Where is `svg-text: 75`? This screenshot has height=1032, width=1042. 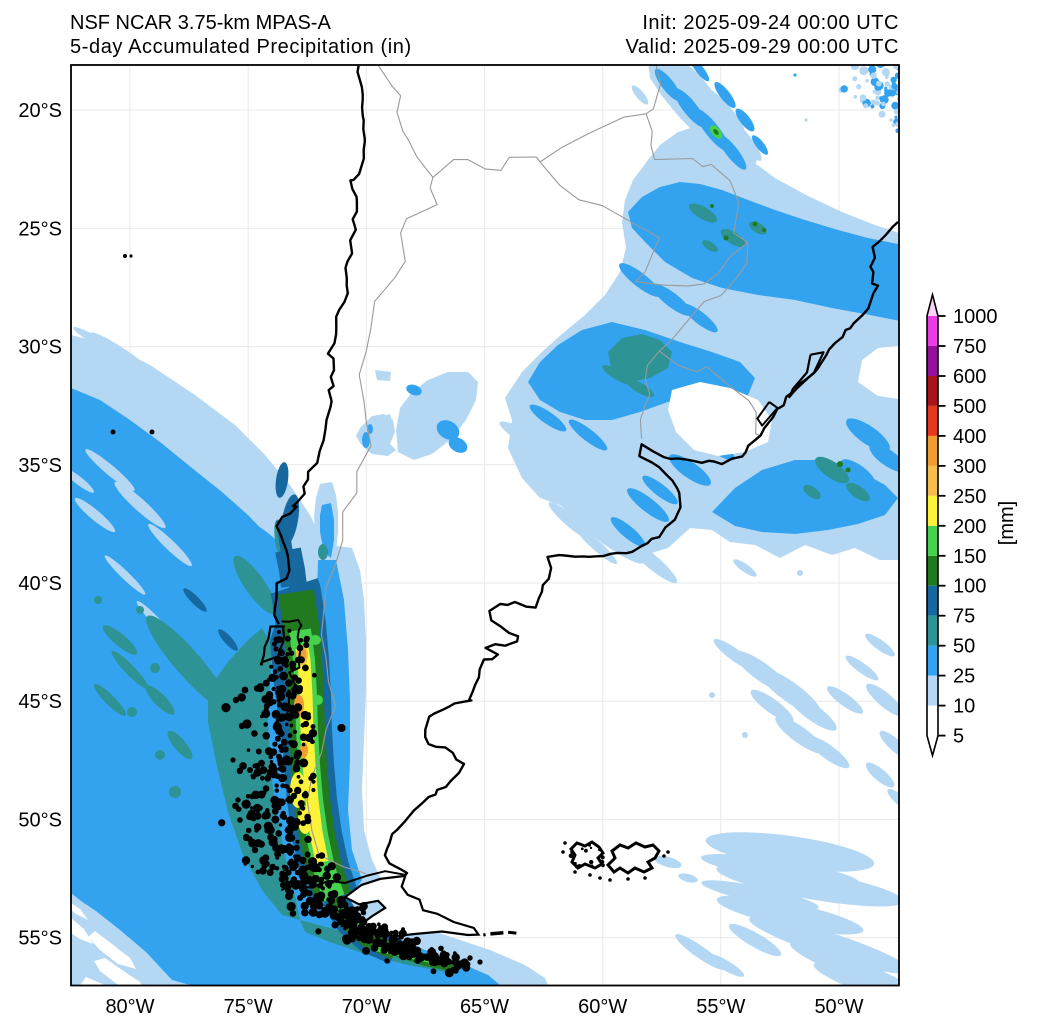
svg-text: 75 is located at coordinates (964, 617).